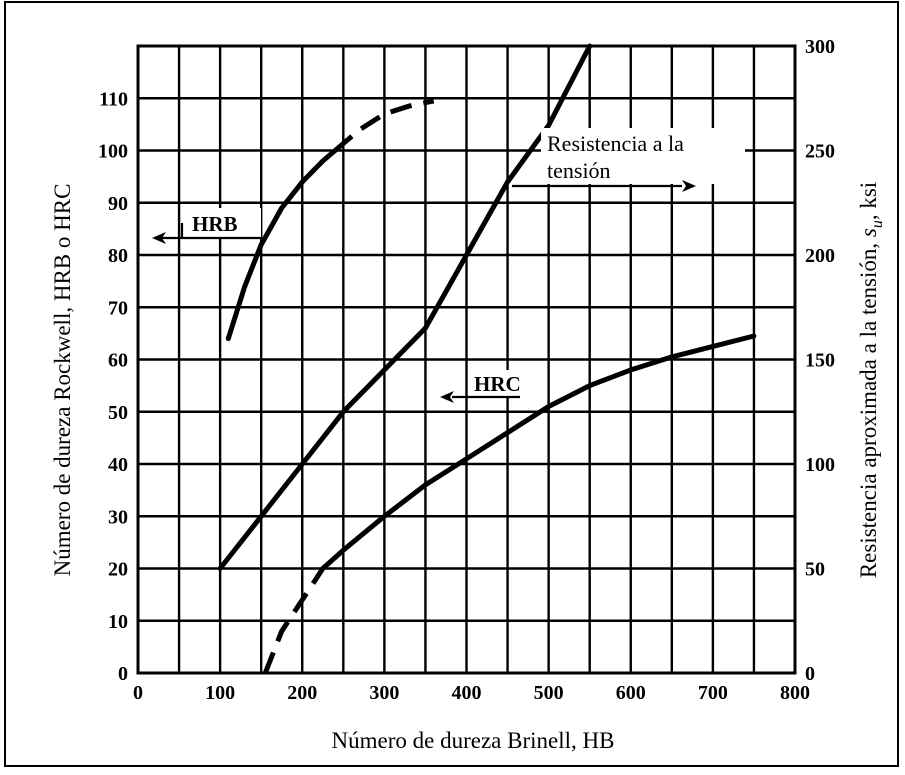 Image resolution: width=905 pixels, height=775 pixels. Describe the element at coordinates (689, 186) in the screenshot. I see `tensile-arrowhead` at that location.